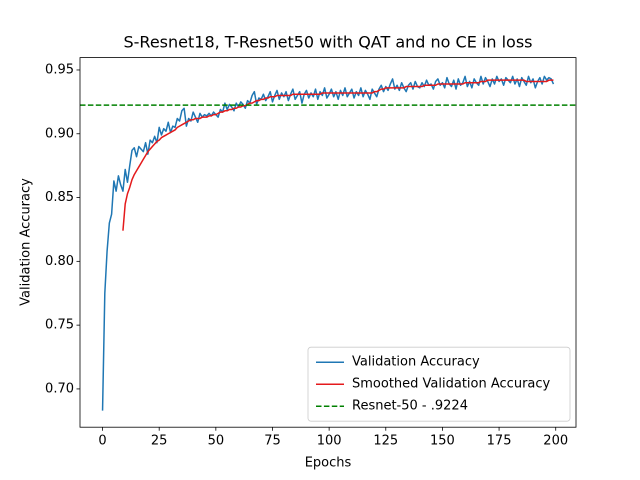  I want to click on x-tick-label: 175, so click(499, 441).